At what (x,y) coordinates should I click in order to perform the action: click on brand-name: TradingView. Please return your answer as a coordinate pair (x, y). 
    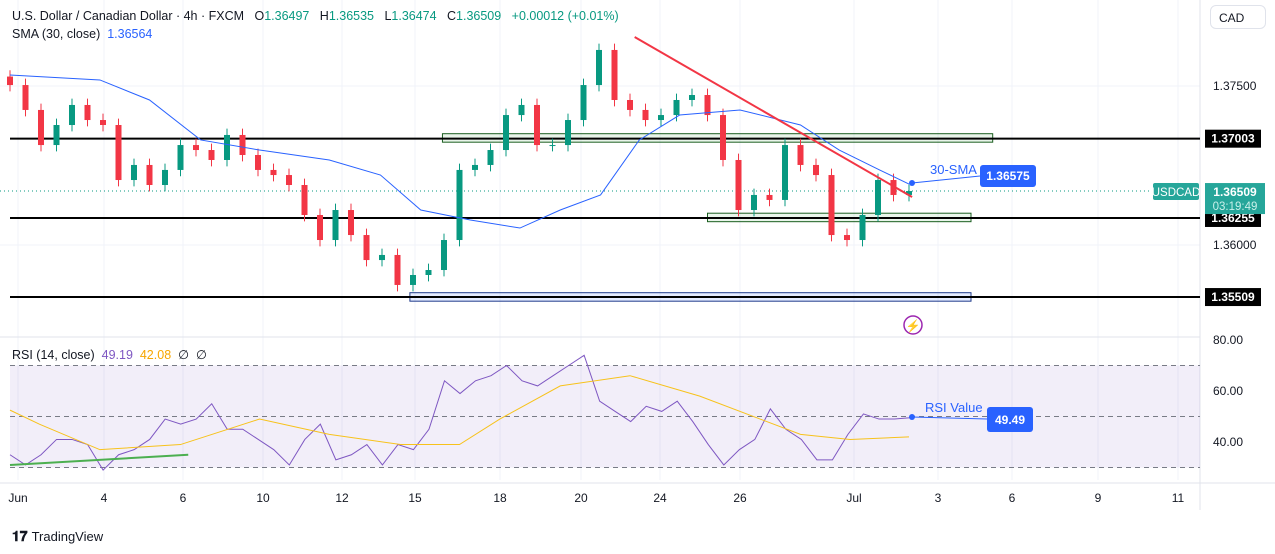
    Looking at the image, I should click on (67, 536).